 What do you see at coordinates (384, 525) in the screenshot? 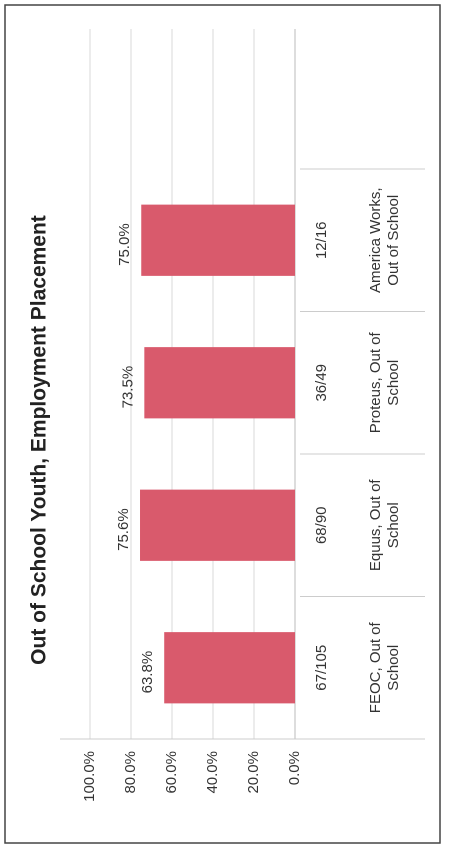
I see `x-tick-label: Equus, Out ofSchool` at bounding box center [384, 525].